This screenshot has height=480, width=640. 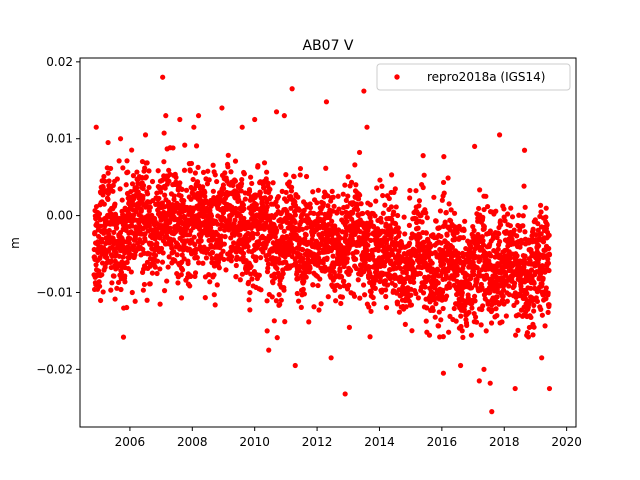 I want to click on legend-marker, so click(x=397, y=77).